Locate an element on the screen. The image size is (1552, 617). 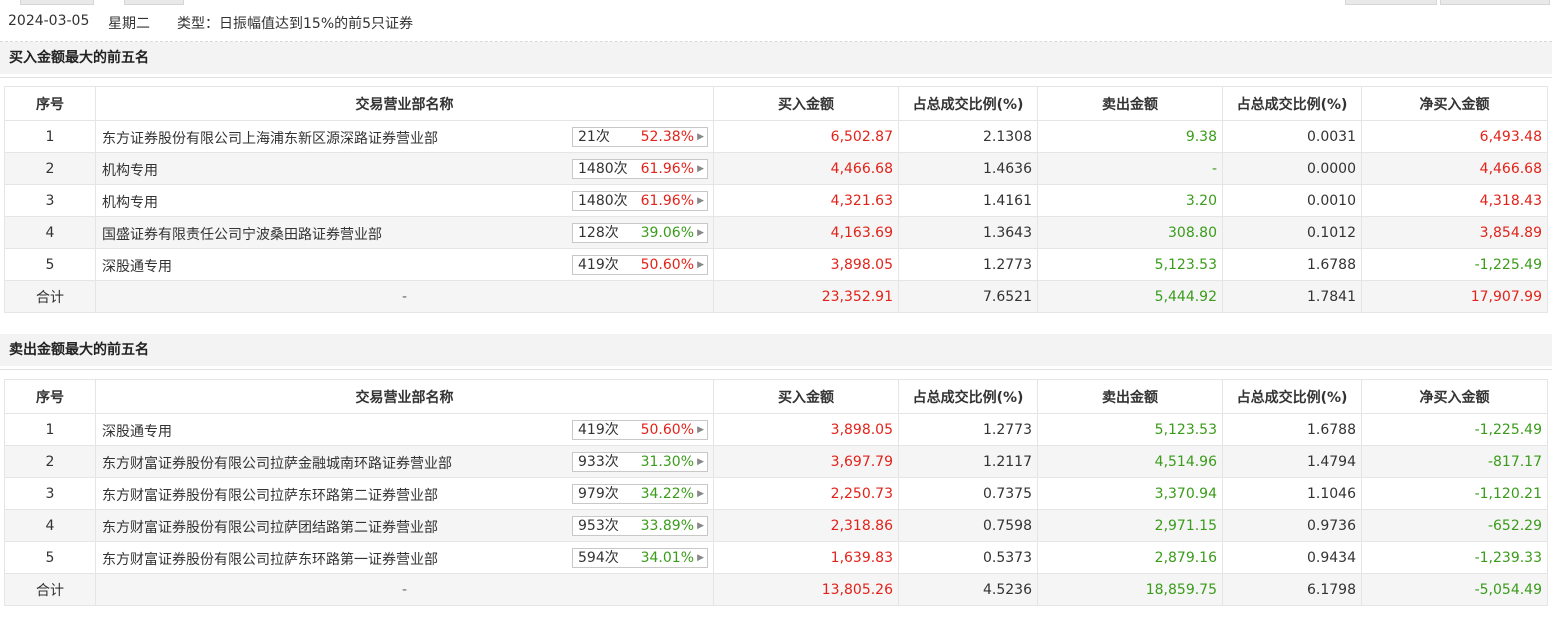
branch-stats-badge: 21次 52.38% ▶ is located at coordinates (640, 137).